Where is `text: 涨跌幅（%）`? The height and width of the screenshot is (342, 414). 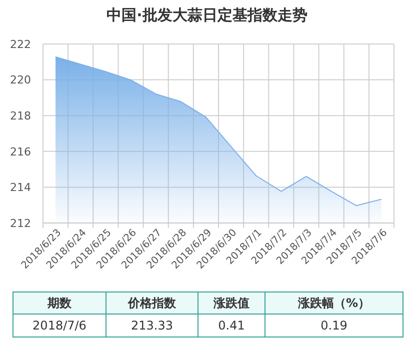
text: 涨跌幅（%） is located at coordinates (333, 303).